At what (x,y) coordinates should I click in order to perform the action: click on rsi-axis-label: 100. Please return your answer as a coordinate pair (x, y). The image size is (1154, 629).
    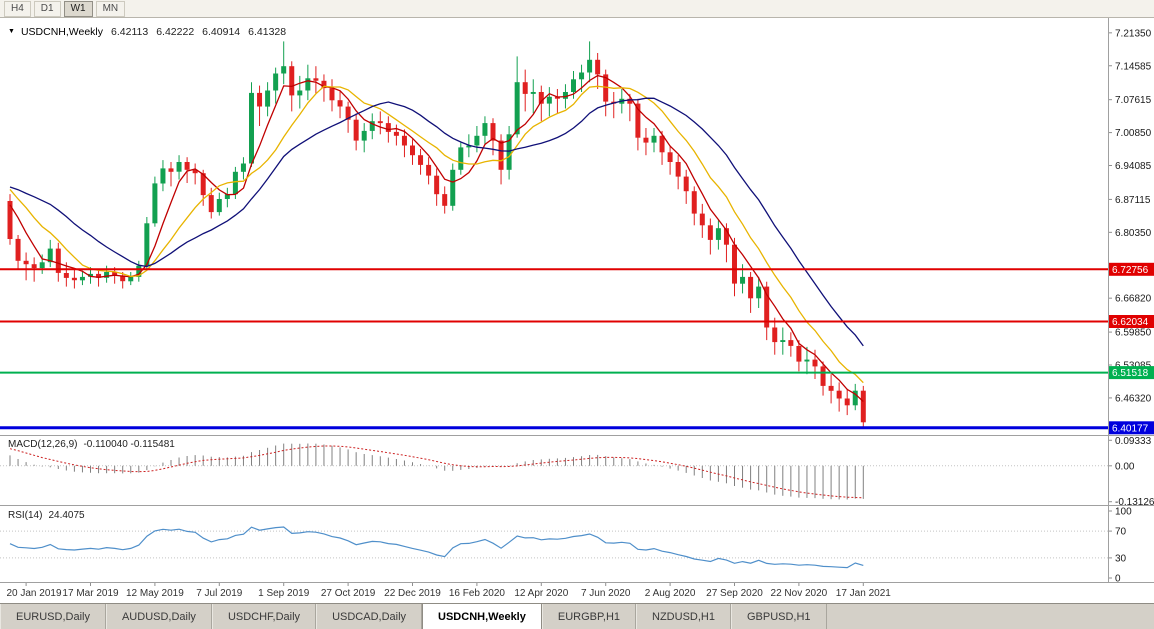
    Looking at the image, I should click on (1123, 512).